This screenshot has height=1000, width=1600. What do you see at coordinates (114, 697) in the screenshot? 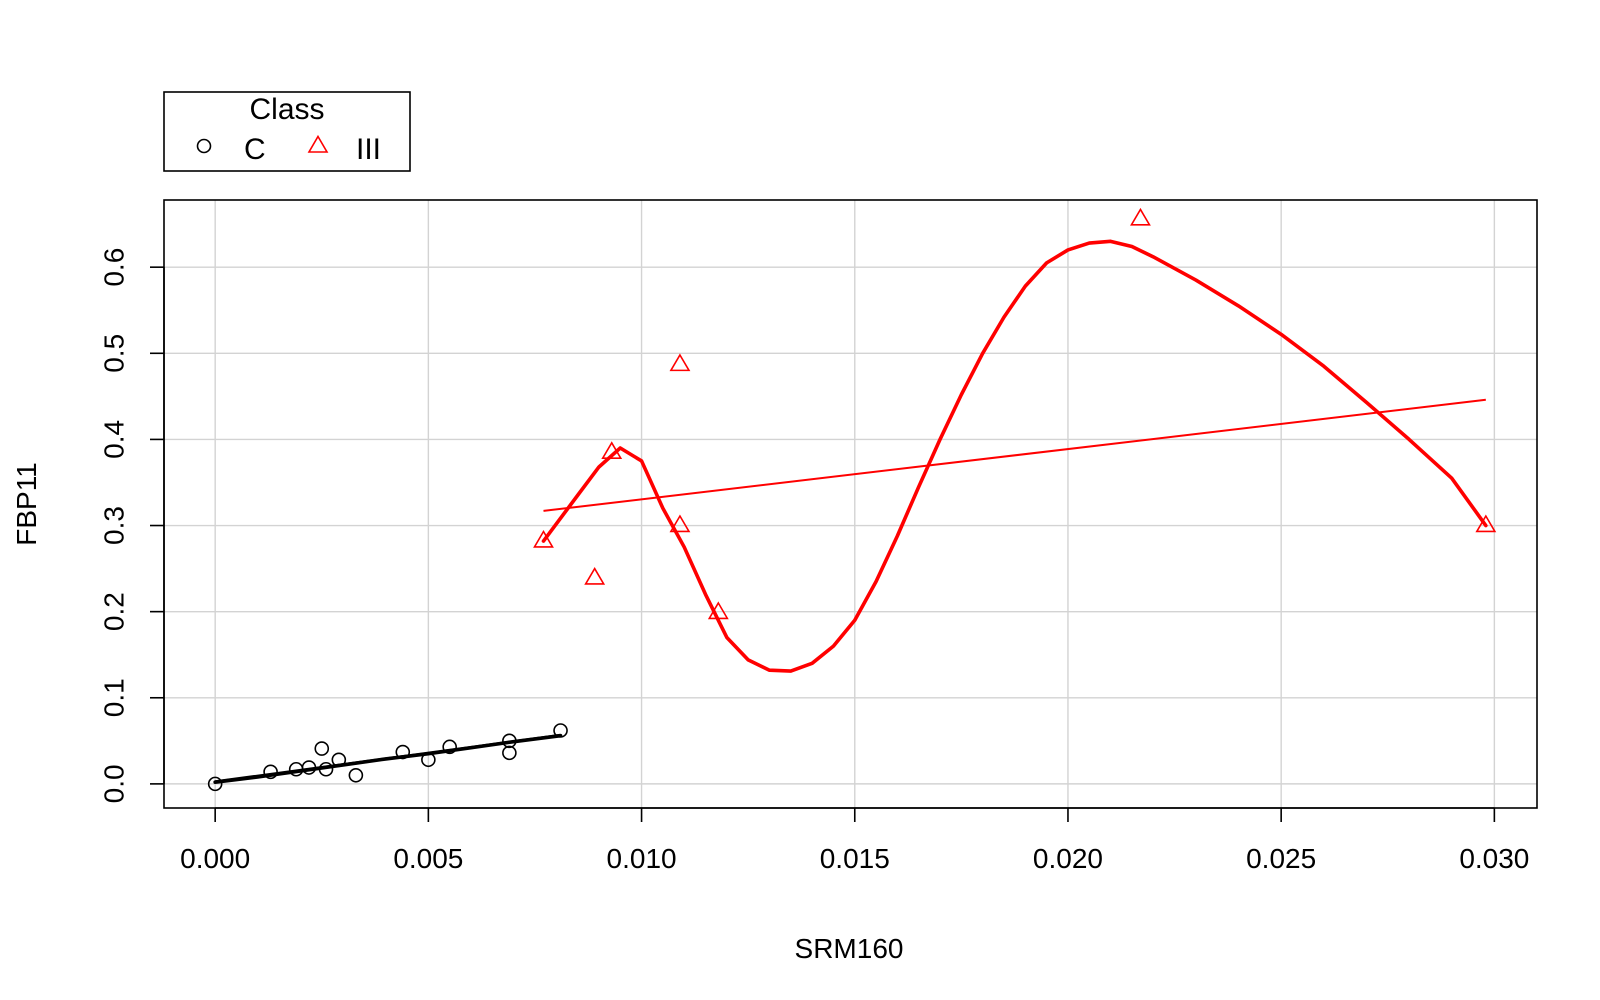
I see `y-tick-label: 0.1` at bounding box center [114, 697].